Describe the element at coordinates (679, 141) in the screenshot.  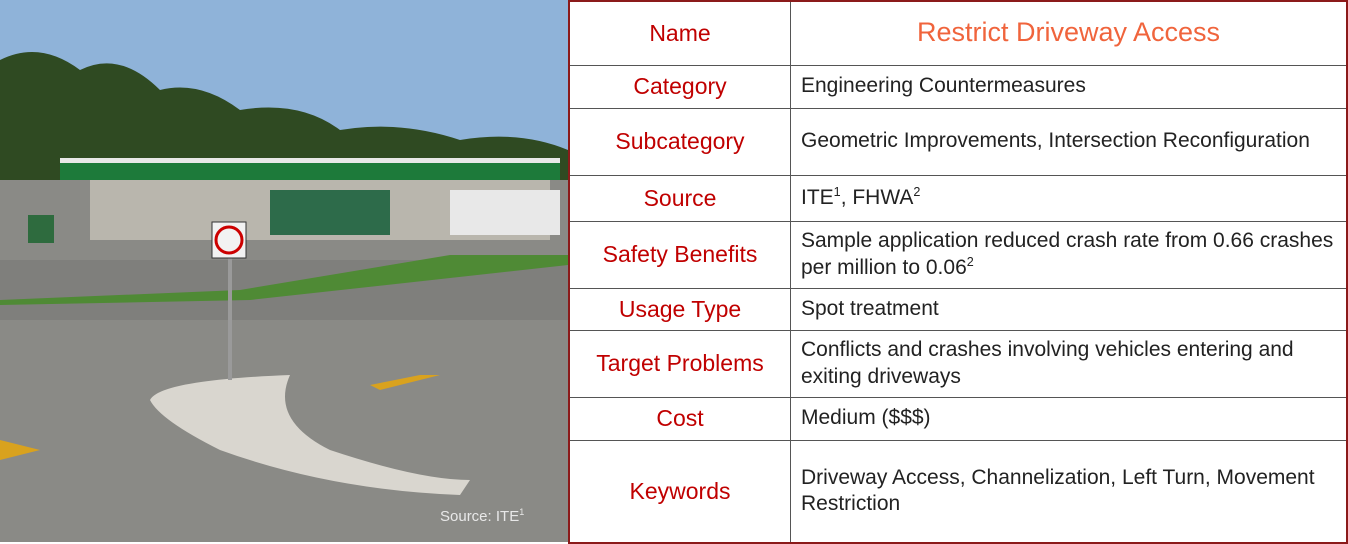
I see `row-label: Subcategory` at that location.